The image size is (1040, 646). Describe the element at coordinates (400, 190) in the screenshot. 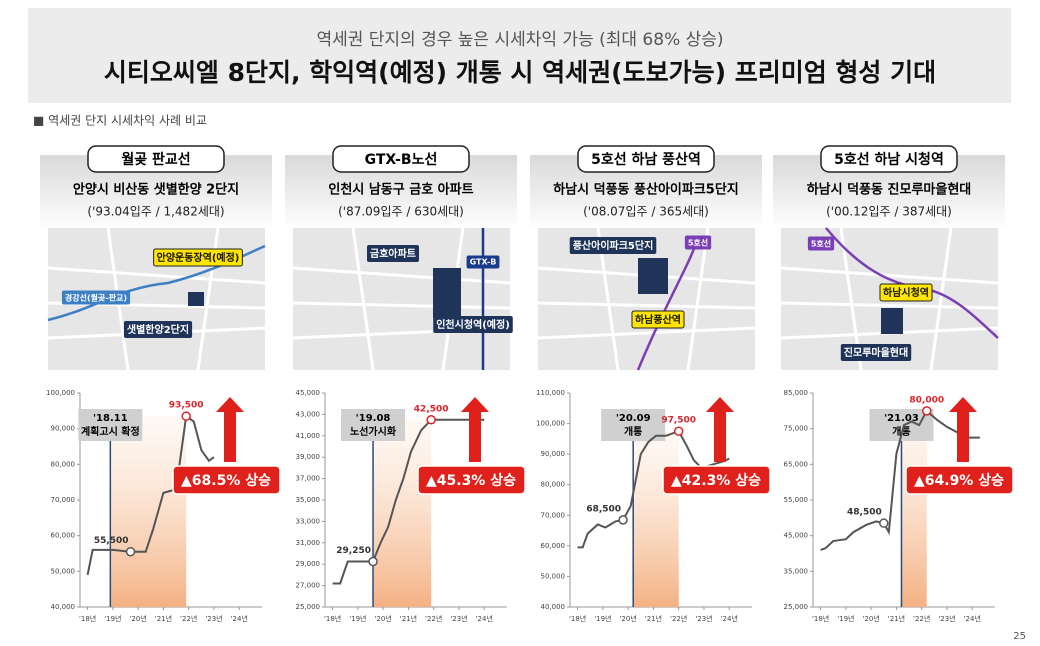

I see `complex-name: 인천시 남동구 금호 아파트` at that location.